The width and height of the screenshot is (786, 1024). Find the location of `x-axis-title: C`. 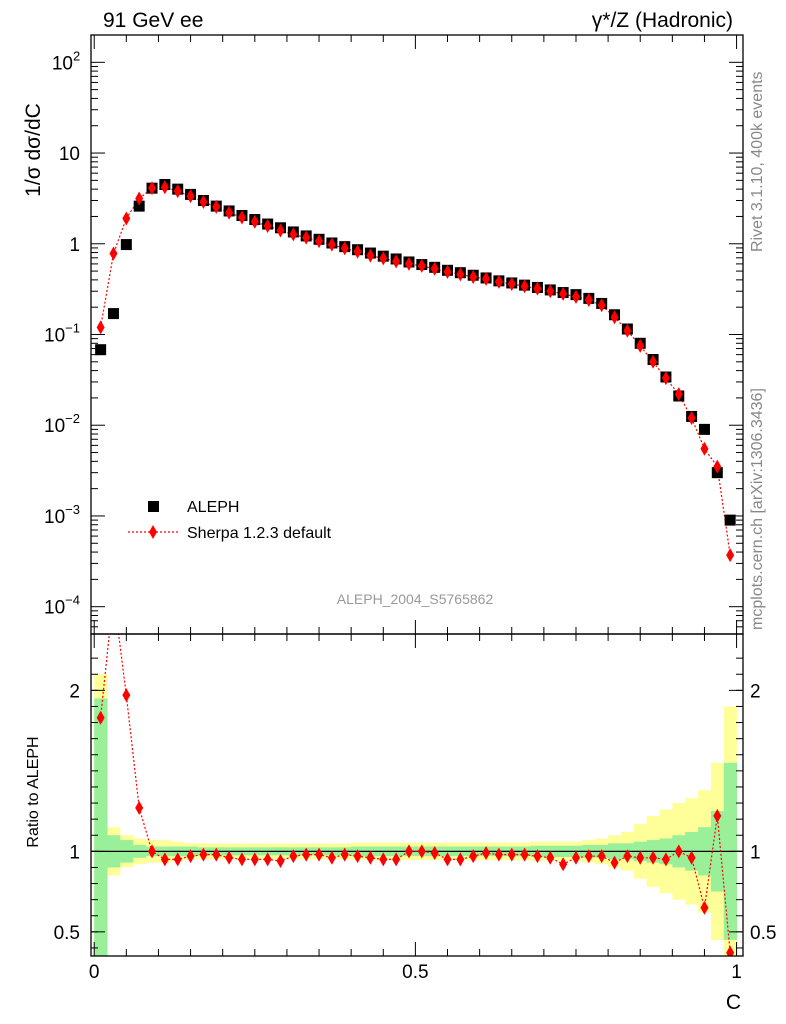

x-axis-title: C is located at coordinates (733, 1002).